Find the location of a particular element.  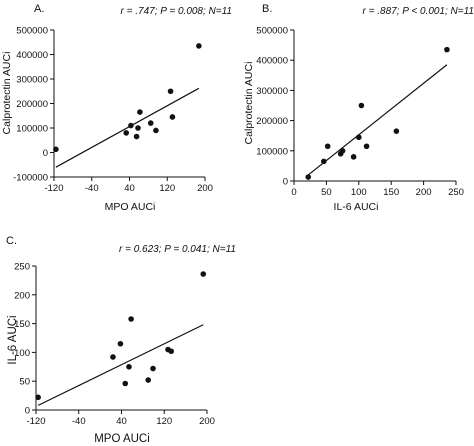

panel-a-x-tick-label: 200 is located at coordinates (205, 188).